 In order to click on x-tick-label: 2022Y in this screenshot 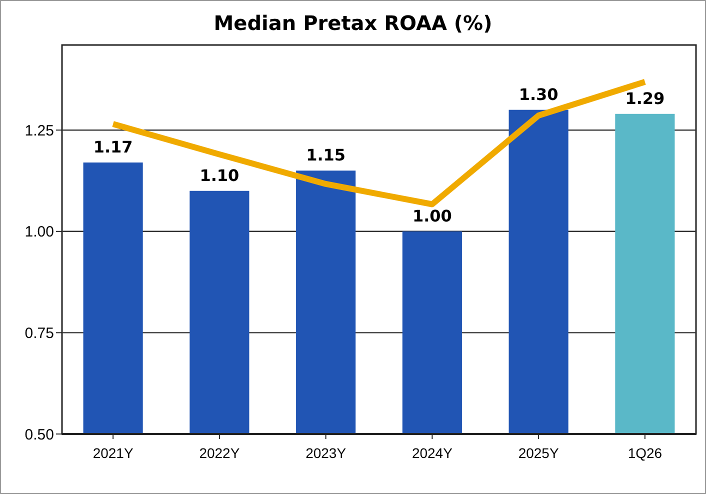, I will do `click(219, 453)`.